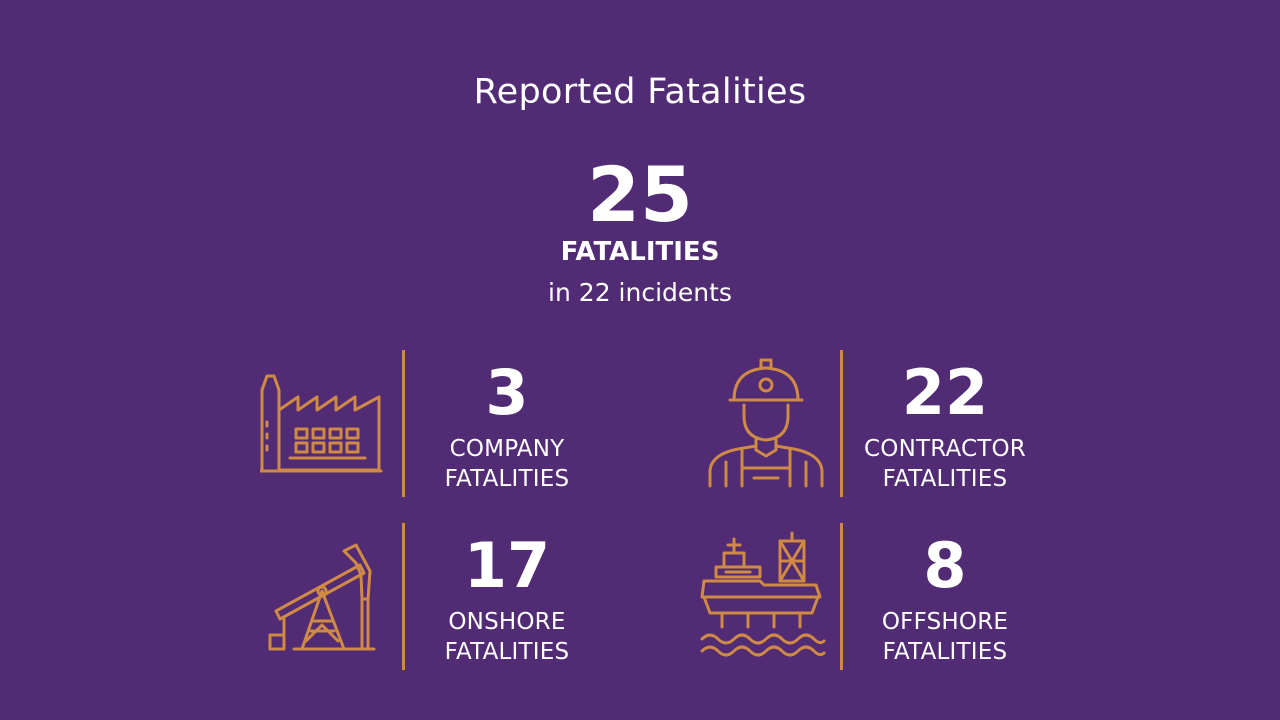 The width and height of the screenshot is (1280, 720). What do you see at coordinates (945, 392) in the screenshot?
I see `stat-number: 22` at bounding box center [945, 392].